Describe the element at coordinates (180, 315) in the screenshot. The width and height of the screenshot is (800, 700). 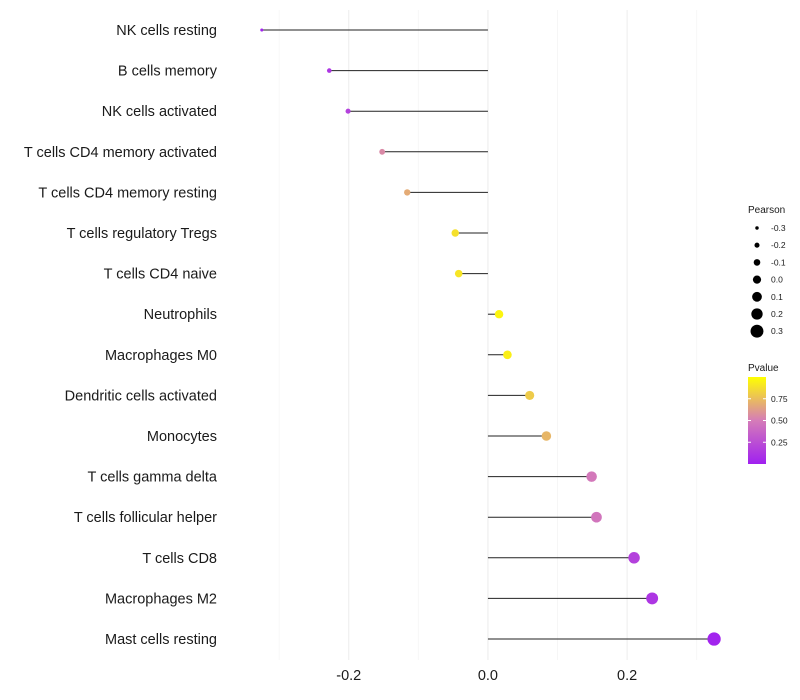
I see `category-label: Neutrophils` at that location.